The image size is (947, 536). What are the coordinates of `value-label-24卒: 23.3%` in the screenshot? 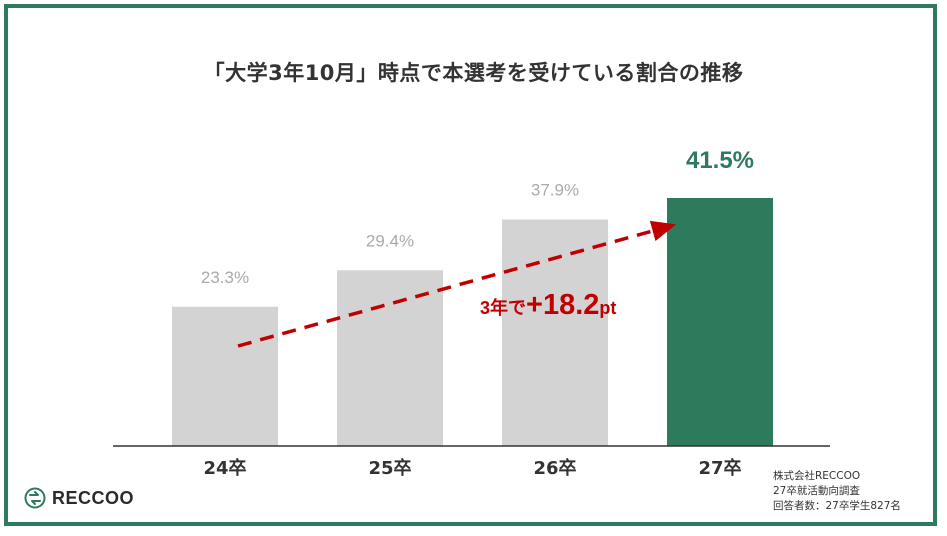 It's located at (225, 277).